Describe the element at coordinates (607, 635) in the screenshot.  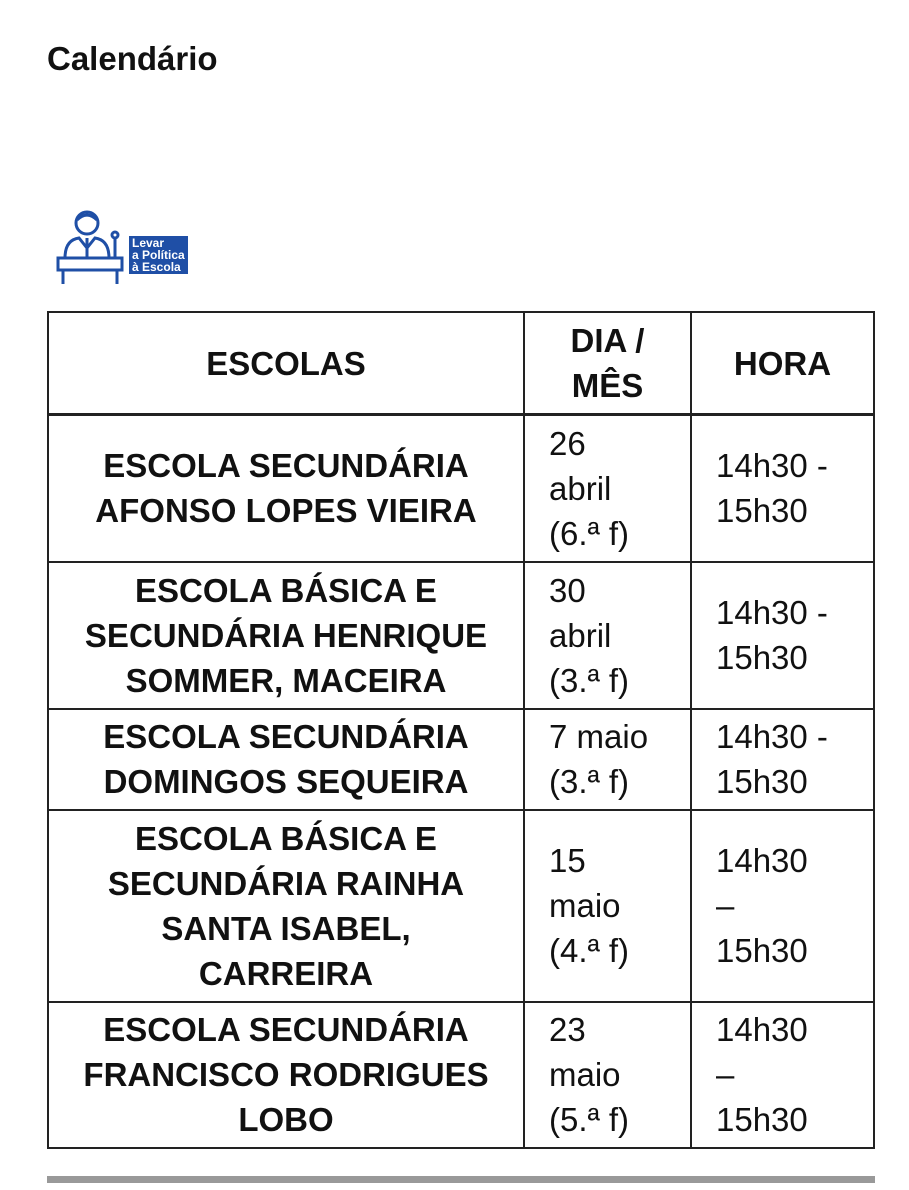
I see `date-cell: 30 abril (3.ª f)` at that location.